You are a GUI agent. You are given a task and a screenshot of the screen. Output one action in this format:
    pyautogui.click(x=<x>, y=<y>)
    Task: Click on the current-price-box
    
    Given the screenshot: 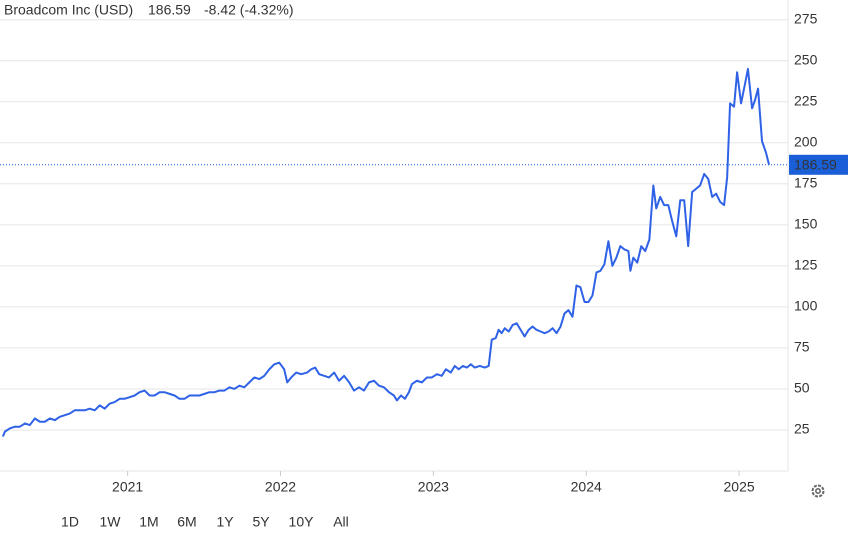 What is the action you would take?
    pyautogui.click(x=818, y=164)
    